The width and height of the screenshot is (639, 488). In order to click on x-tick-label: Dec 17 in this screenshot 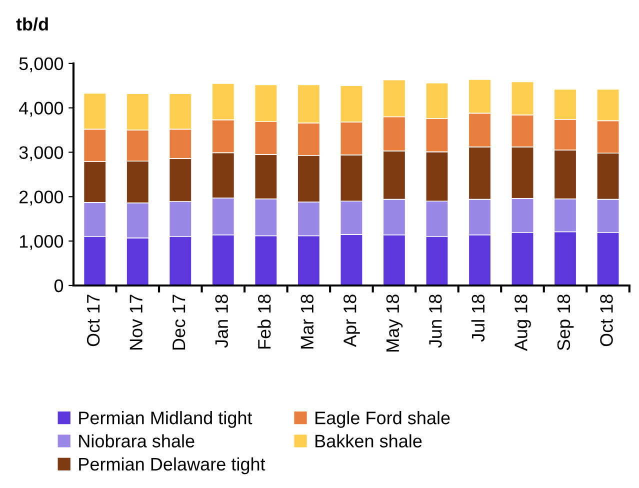, I will do `click(179, 322)`.